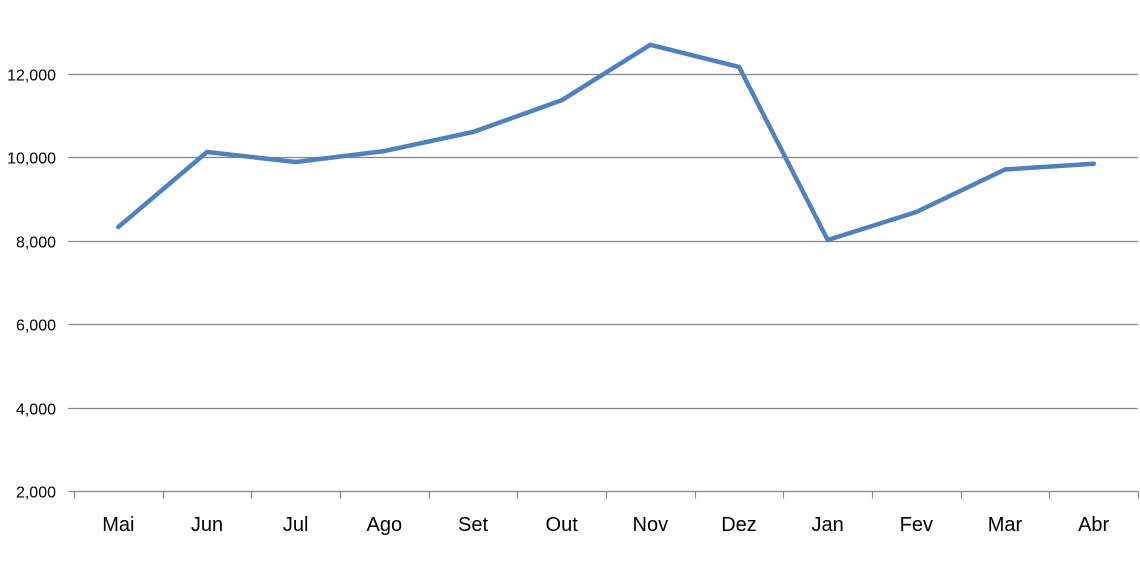  What do you see at coordinates (916, 525) in the screenshot?
I see `x-tick-label: Fev` at bounding box center [916, 525].